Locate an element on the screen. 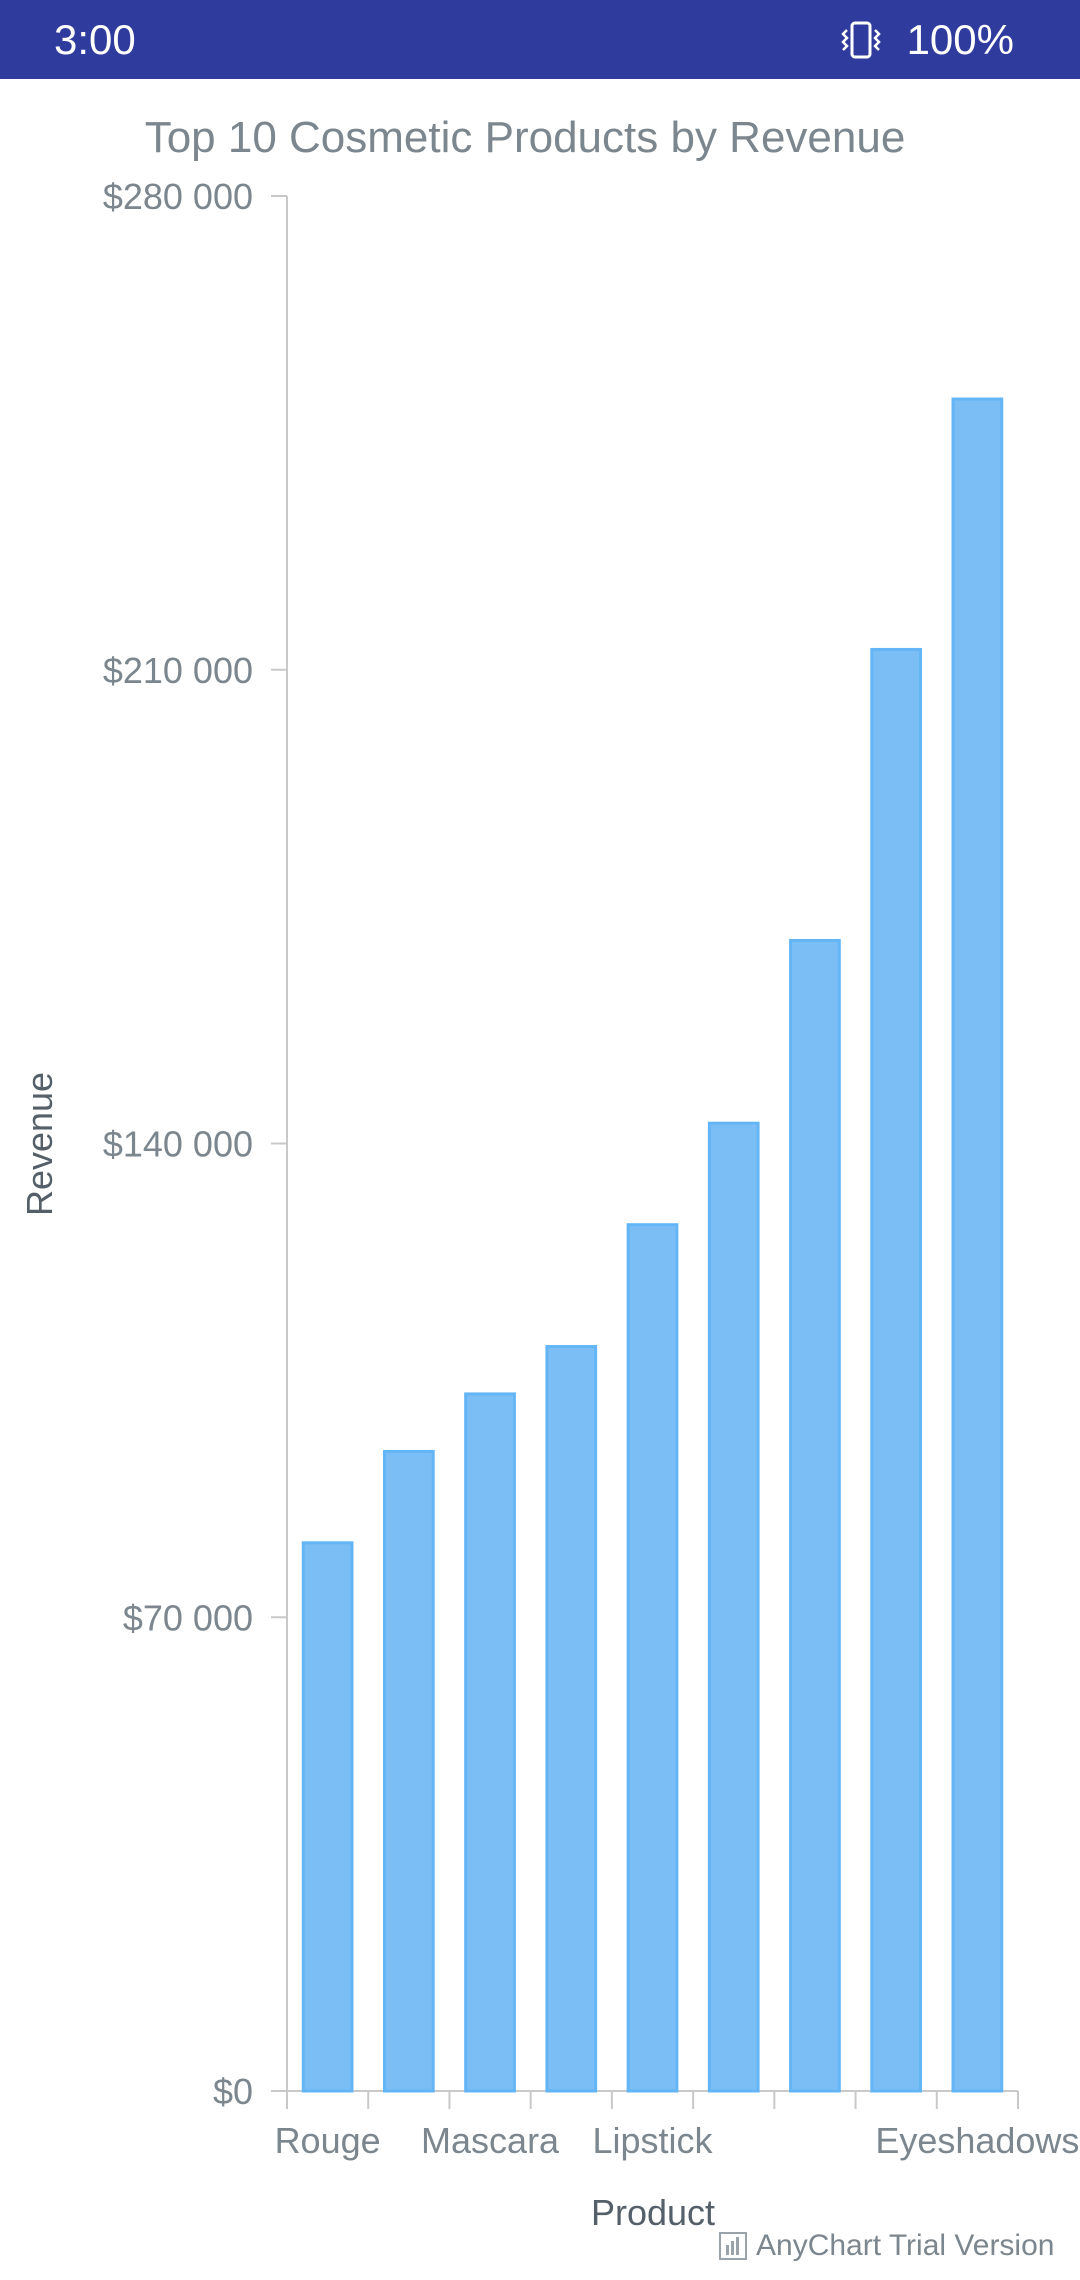 The width and height of the screenshot is (1080, 2280). x-axis-ticks: Rouge Mascara Lipstick Eyeshadows is located at coordinates (677, 2126).